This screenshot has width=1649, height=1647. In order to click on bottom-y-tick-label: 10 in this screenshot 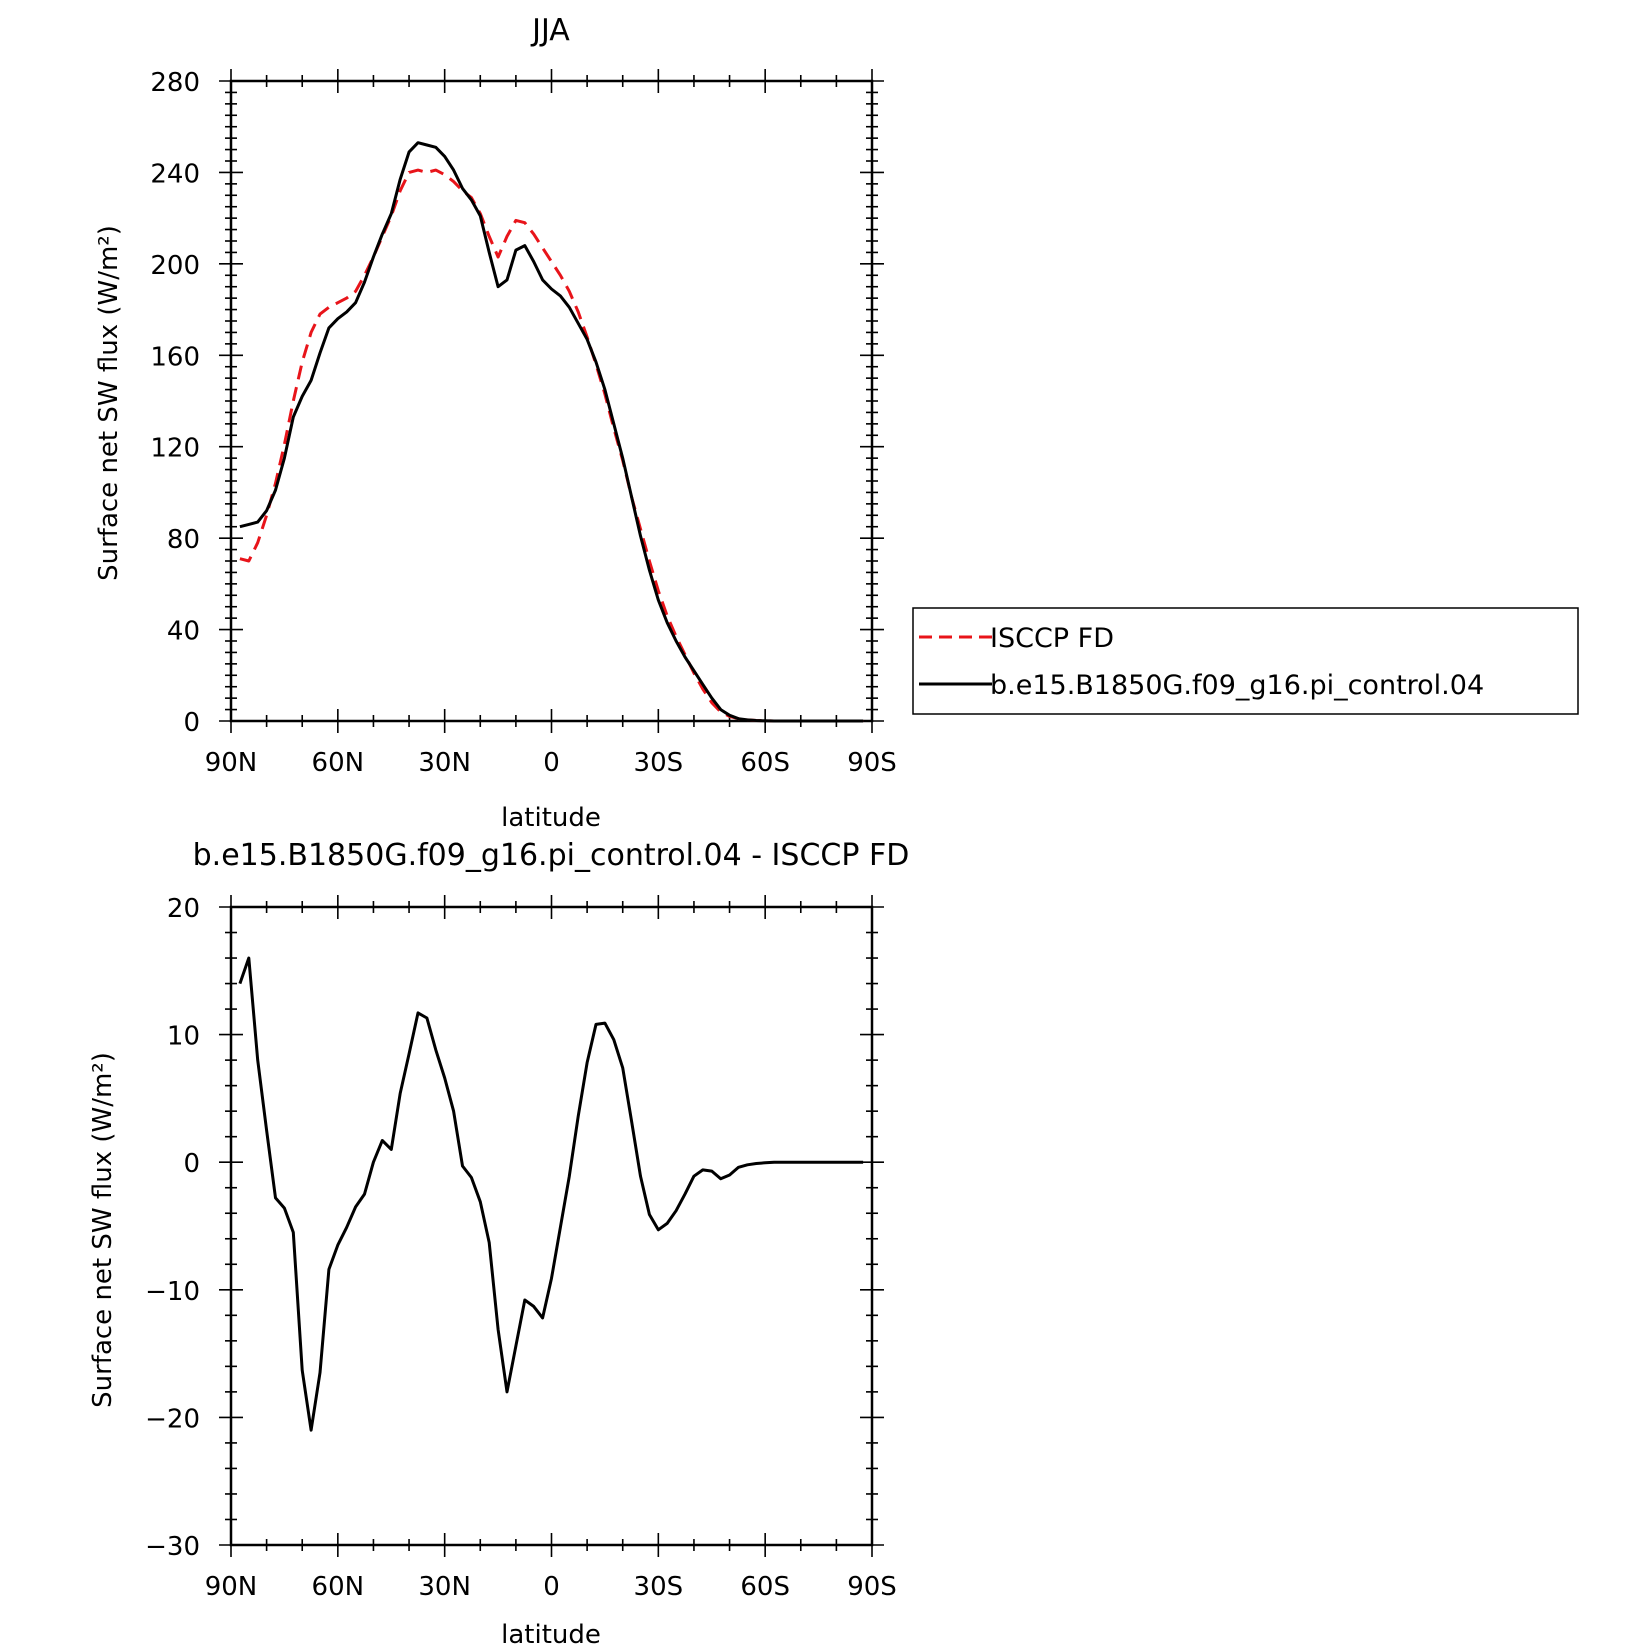, I will do `click(183, 1037)`.